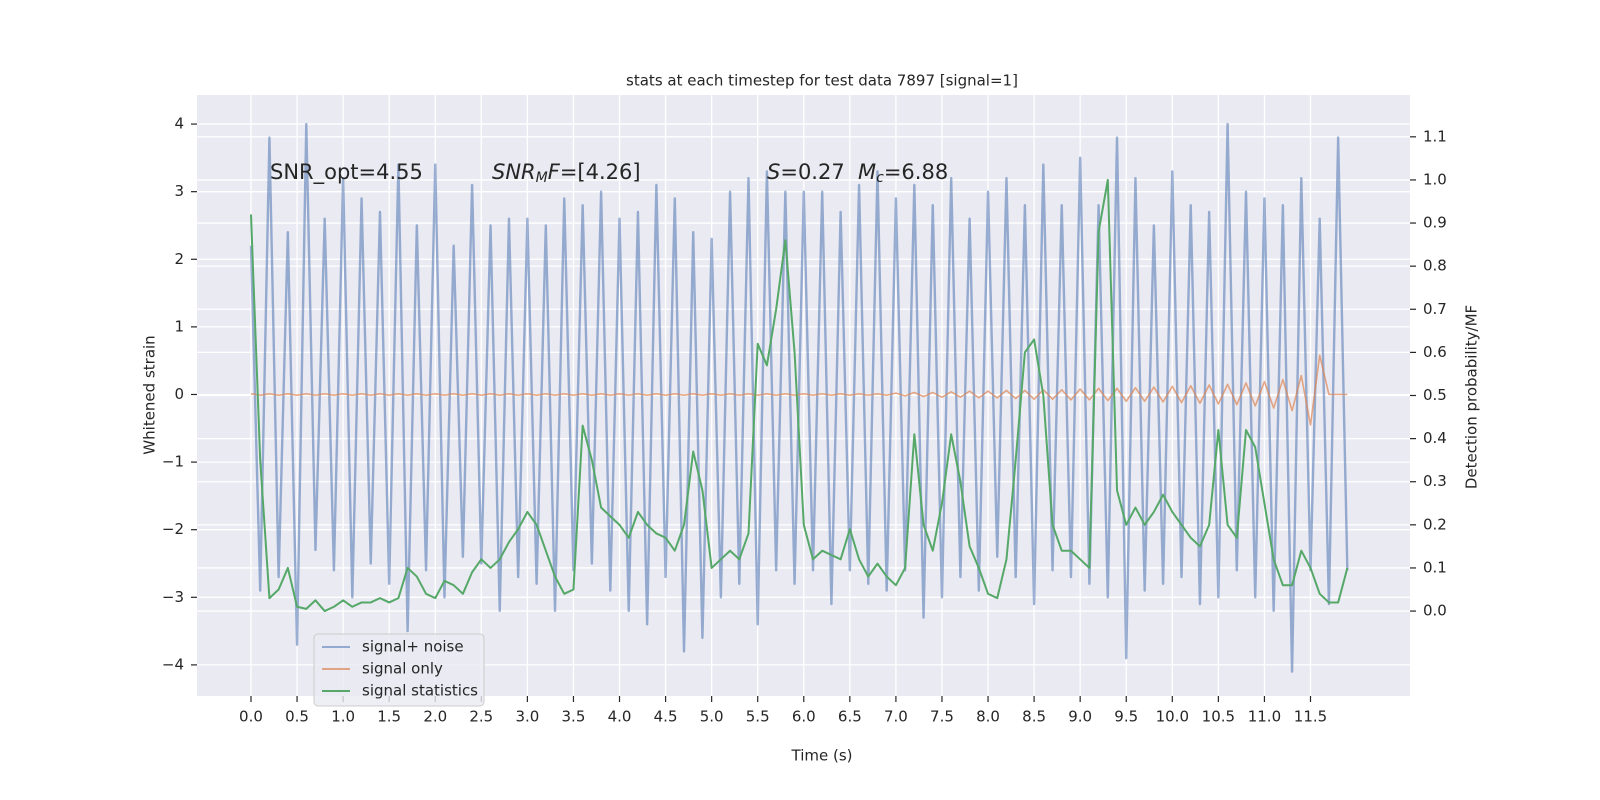 The image size is (1600, 800). Describe the element at coordinates (179, 326) in the screenshot. I see `y-tick-label: 1` at that location.